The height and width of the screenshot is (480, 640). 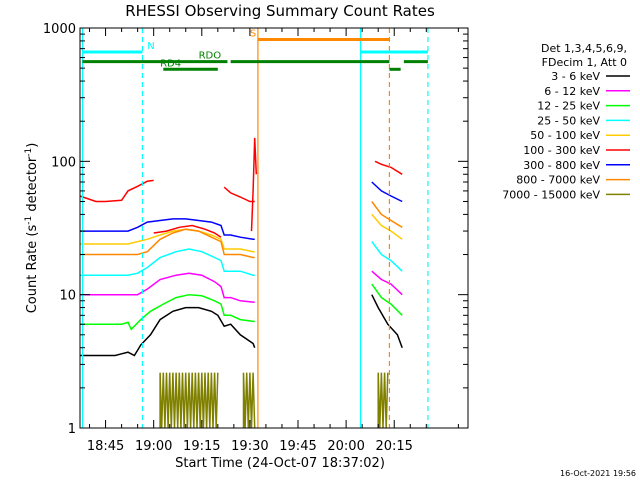 I want to click on legend-label-3: 25 - 50 keV, so click(x=568, y=120).